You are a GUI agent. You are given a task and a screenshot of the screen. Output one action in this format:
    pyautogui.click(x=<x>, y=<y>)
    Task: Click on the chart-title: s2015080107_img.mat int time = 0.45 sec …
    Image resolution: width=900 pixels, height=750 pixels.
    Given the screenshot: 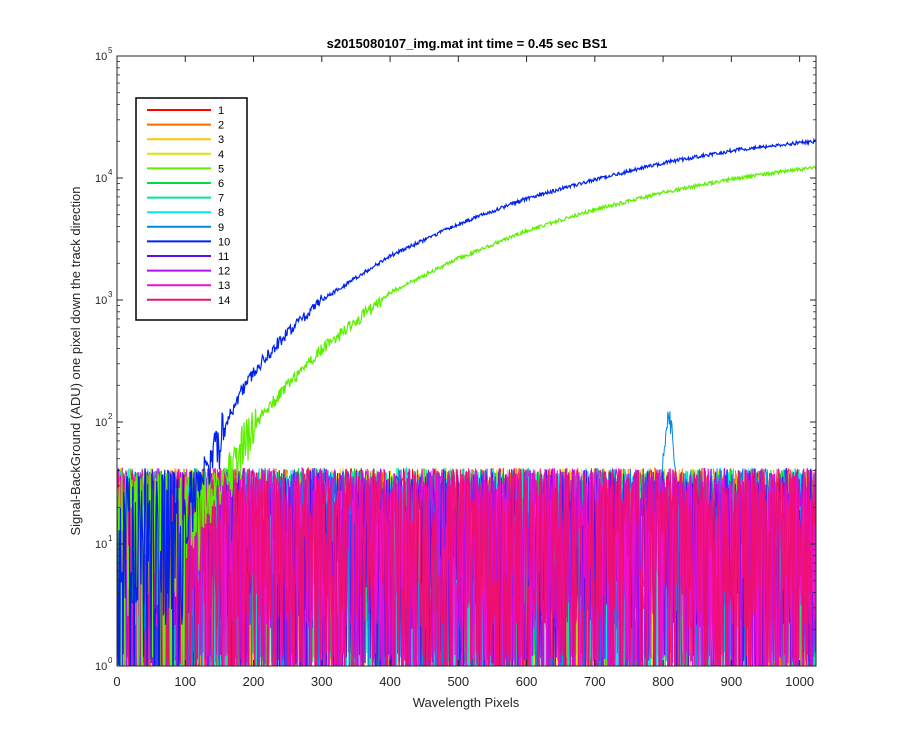 What is the action you would take?
    pyautogui.click(x=467, y=43)
    